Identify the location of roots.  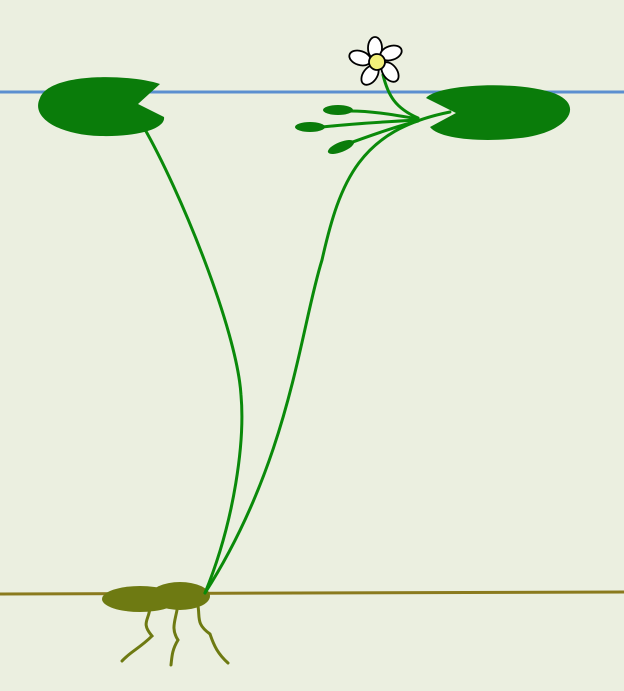
(175, 634).